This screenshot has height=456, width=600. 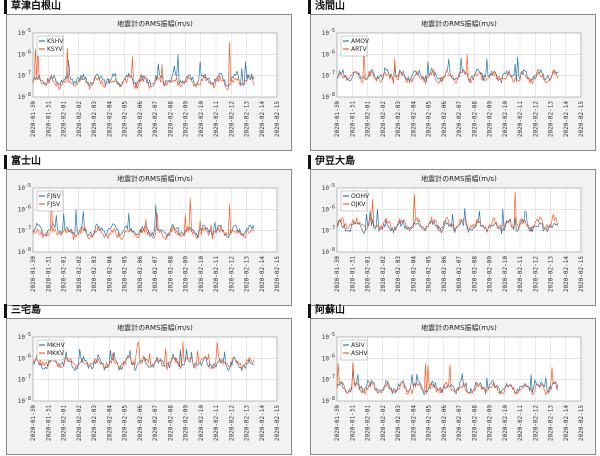 What do you see at coordinates (54, 196) in the screenshot?
I see `legend-label: FJNV` at bounding box center [54, 196].